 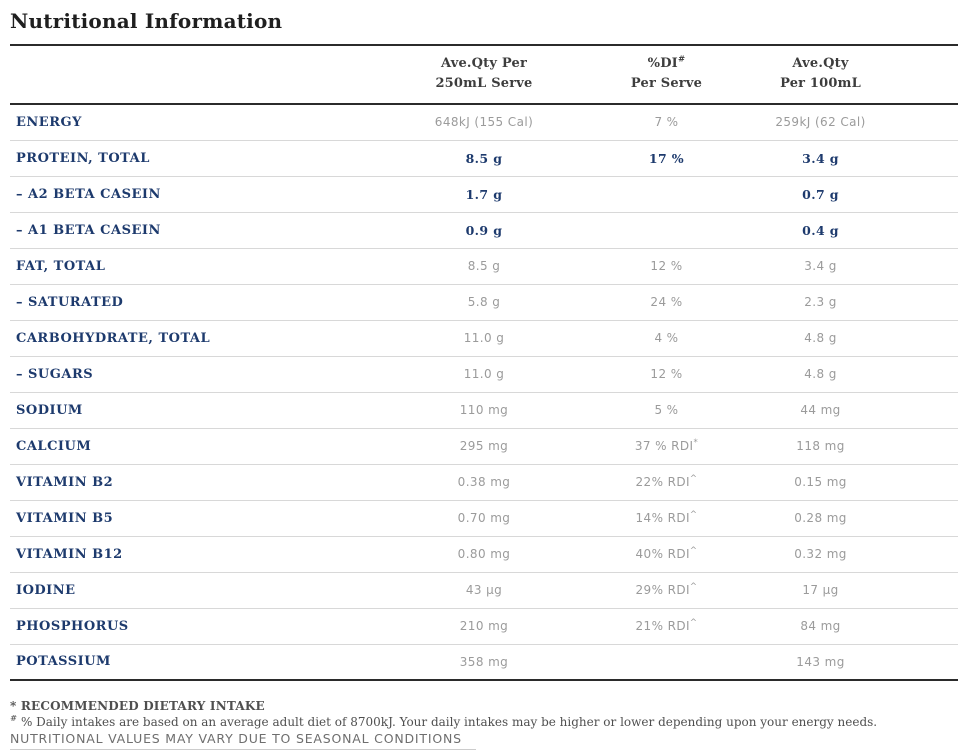 I want to click on value-per-serve: 0.9 g, so click(x=484, y=230).